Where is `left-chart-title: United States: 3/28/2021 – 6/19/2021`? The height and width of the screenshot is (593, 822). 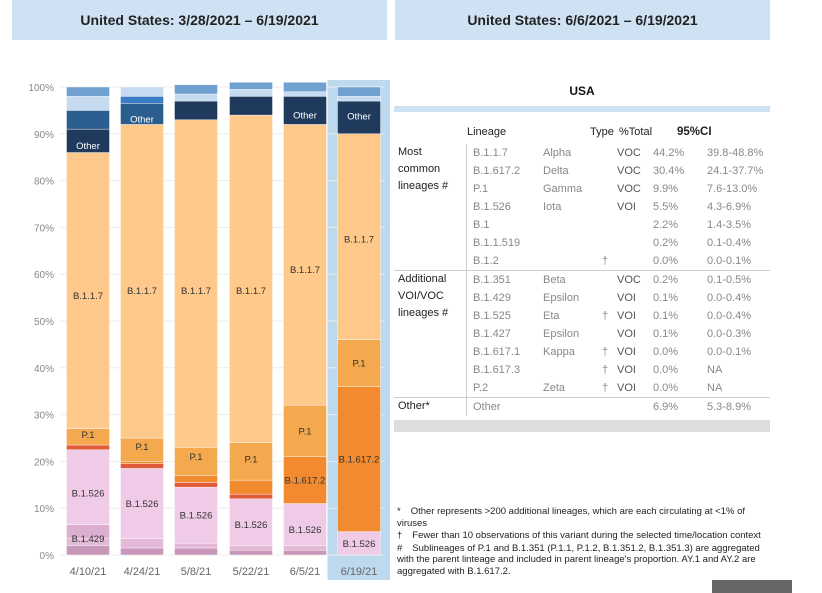
left-chart-title: United States: 3/28/2021 – 6/19/2021 is located at coordinates (199, 20).